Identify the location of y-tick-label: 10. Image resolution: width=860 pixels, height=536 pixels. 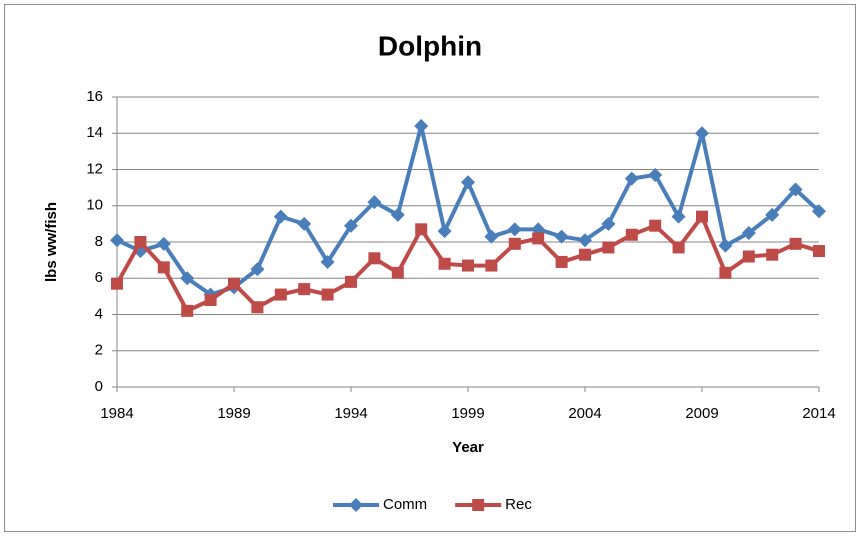
(94, 205).